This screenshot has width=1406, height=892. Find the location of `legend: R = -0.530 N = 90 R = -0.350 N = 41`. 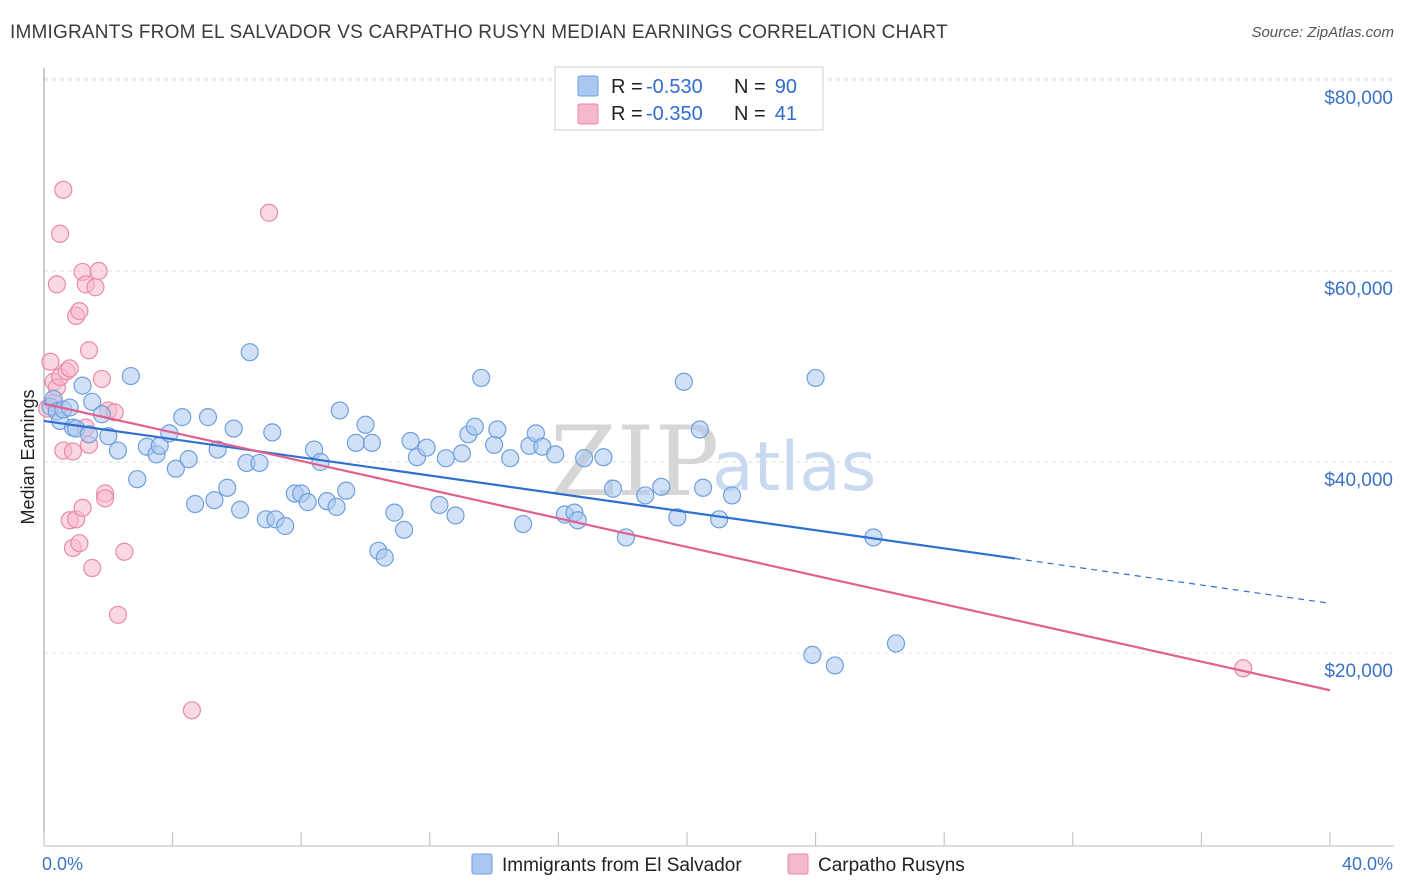

legend: R = -0.530 N = 90 R = -0.350 N = 41 is located at coordinates (689, 98).